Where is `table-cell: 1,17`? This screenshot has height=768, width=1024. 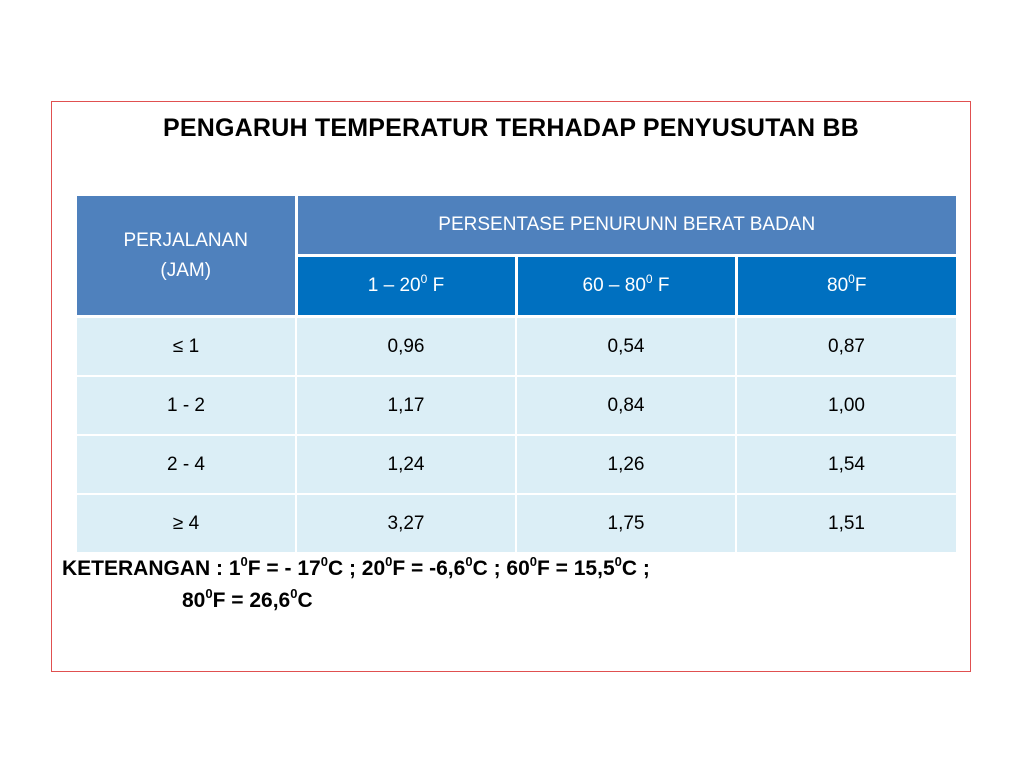
table-cell: 1,17 is located at coordinates (405, 405).